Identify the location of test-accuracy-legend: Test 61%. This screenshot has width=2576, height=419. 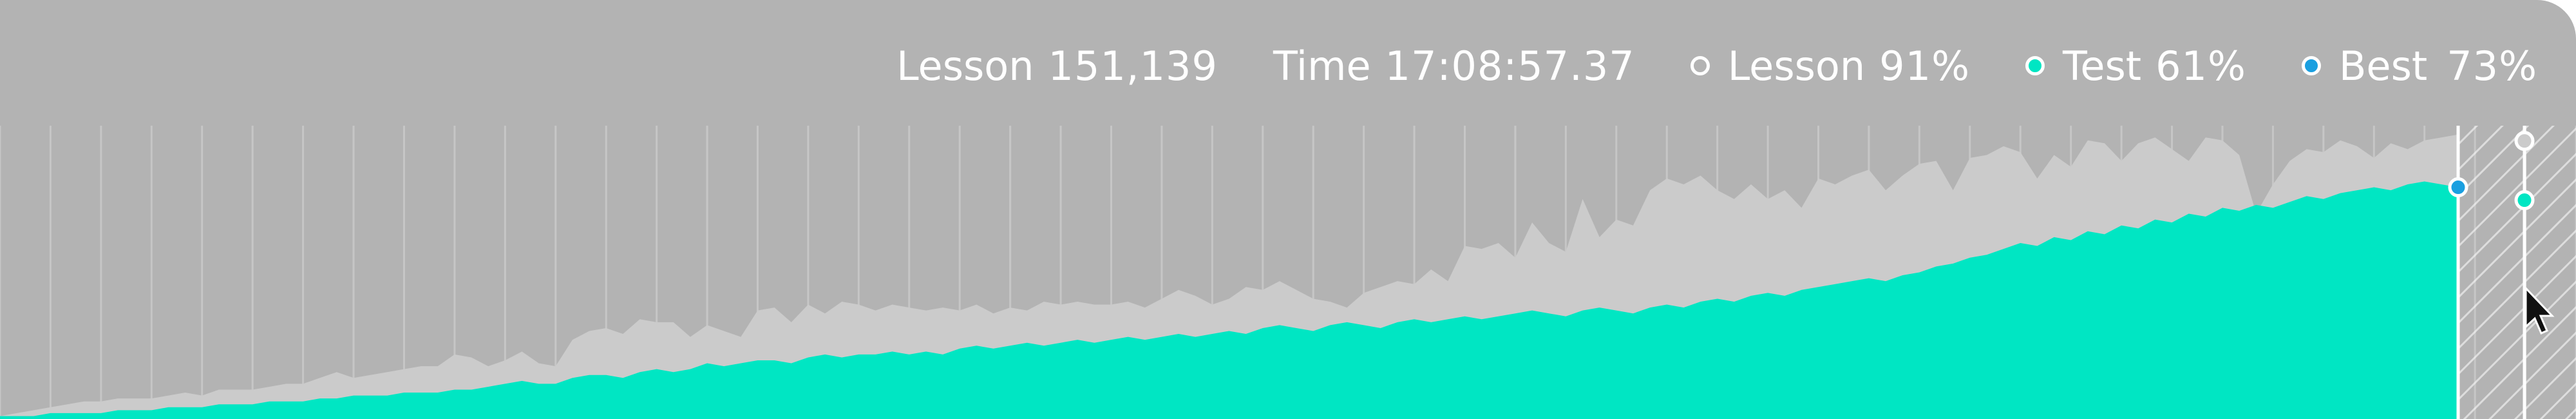
(2136, 66).